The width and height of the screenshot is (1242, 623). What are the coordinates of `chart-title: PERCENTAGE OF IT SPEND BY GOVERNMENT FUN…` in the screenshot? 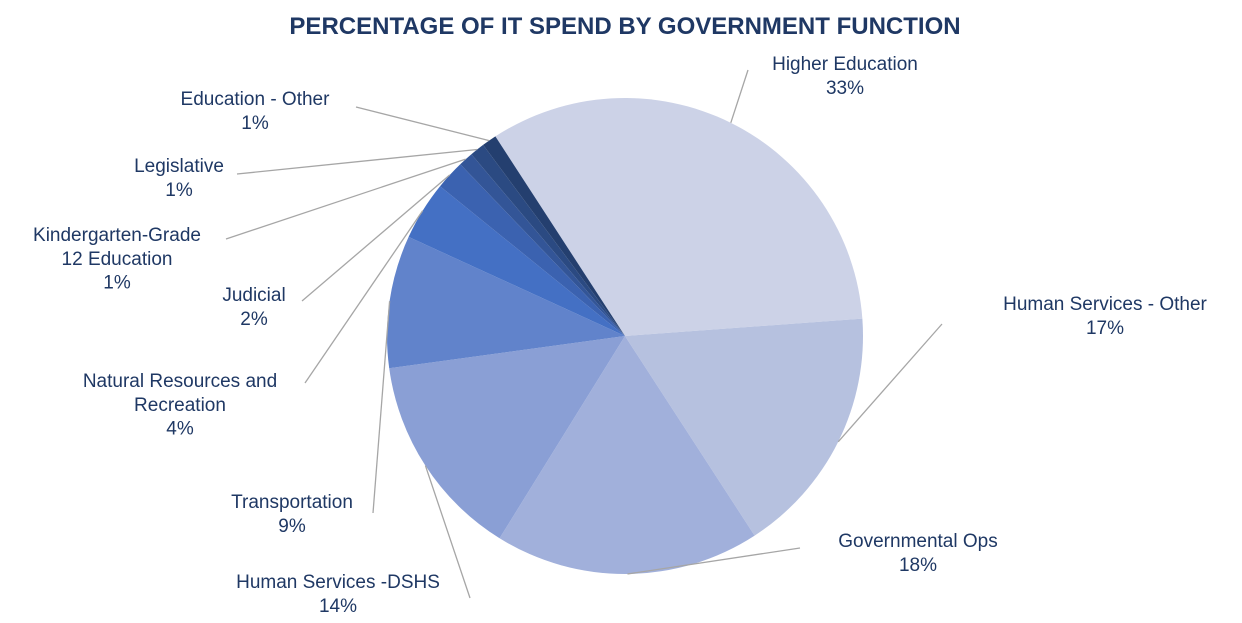 It's located at (624, 26).